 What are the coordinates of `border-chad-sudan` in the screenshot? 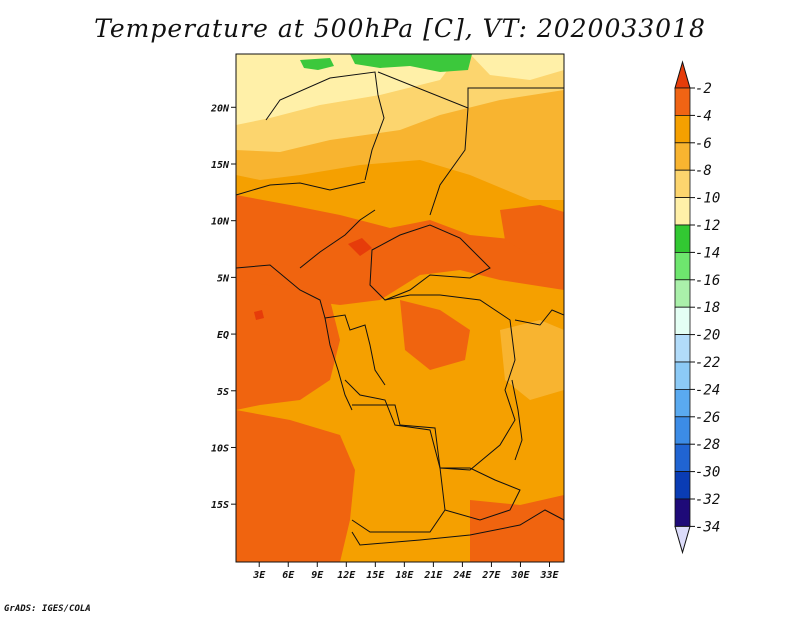 It's located at (470, 90).